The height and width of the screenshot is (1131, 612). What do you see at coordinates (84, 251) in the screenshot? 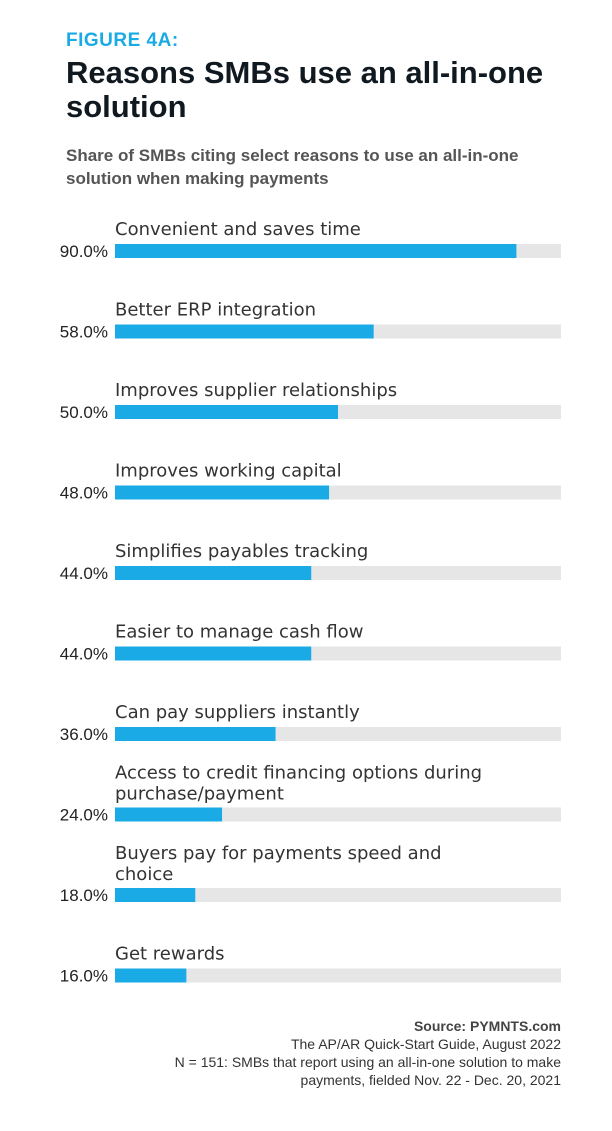
I see `value-label: 90.0%` at bounding box center [84, 251].